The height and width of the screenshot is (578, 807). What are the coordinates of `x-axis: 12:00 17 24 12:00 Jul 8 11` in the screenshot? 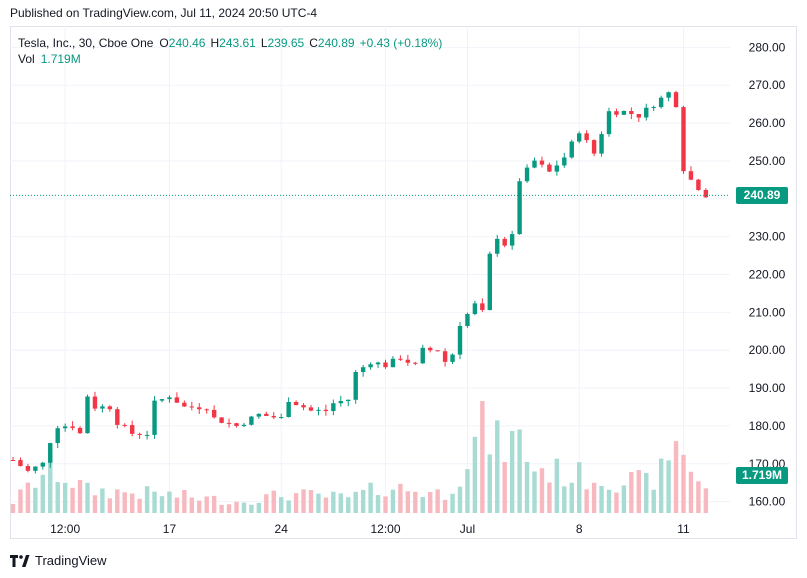 It's located at (370, 529).